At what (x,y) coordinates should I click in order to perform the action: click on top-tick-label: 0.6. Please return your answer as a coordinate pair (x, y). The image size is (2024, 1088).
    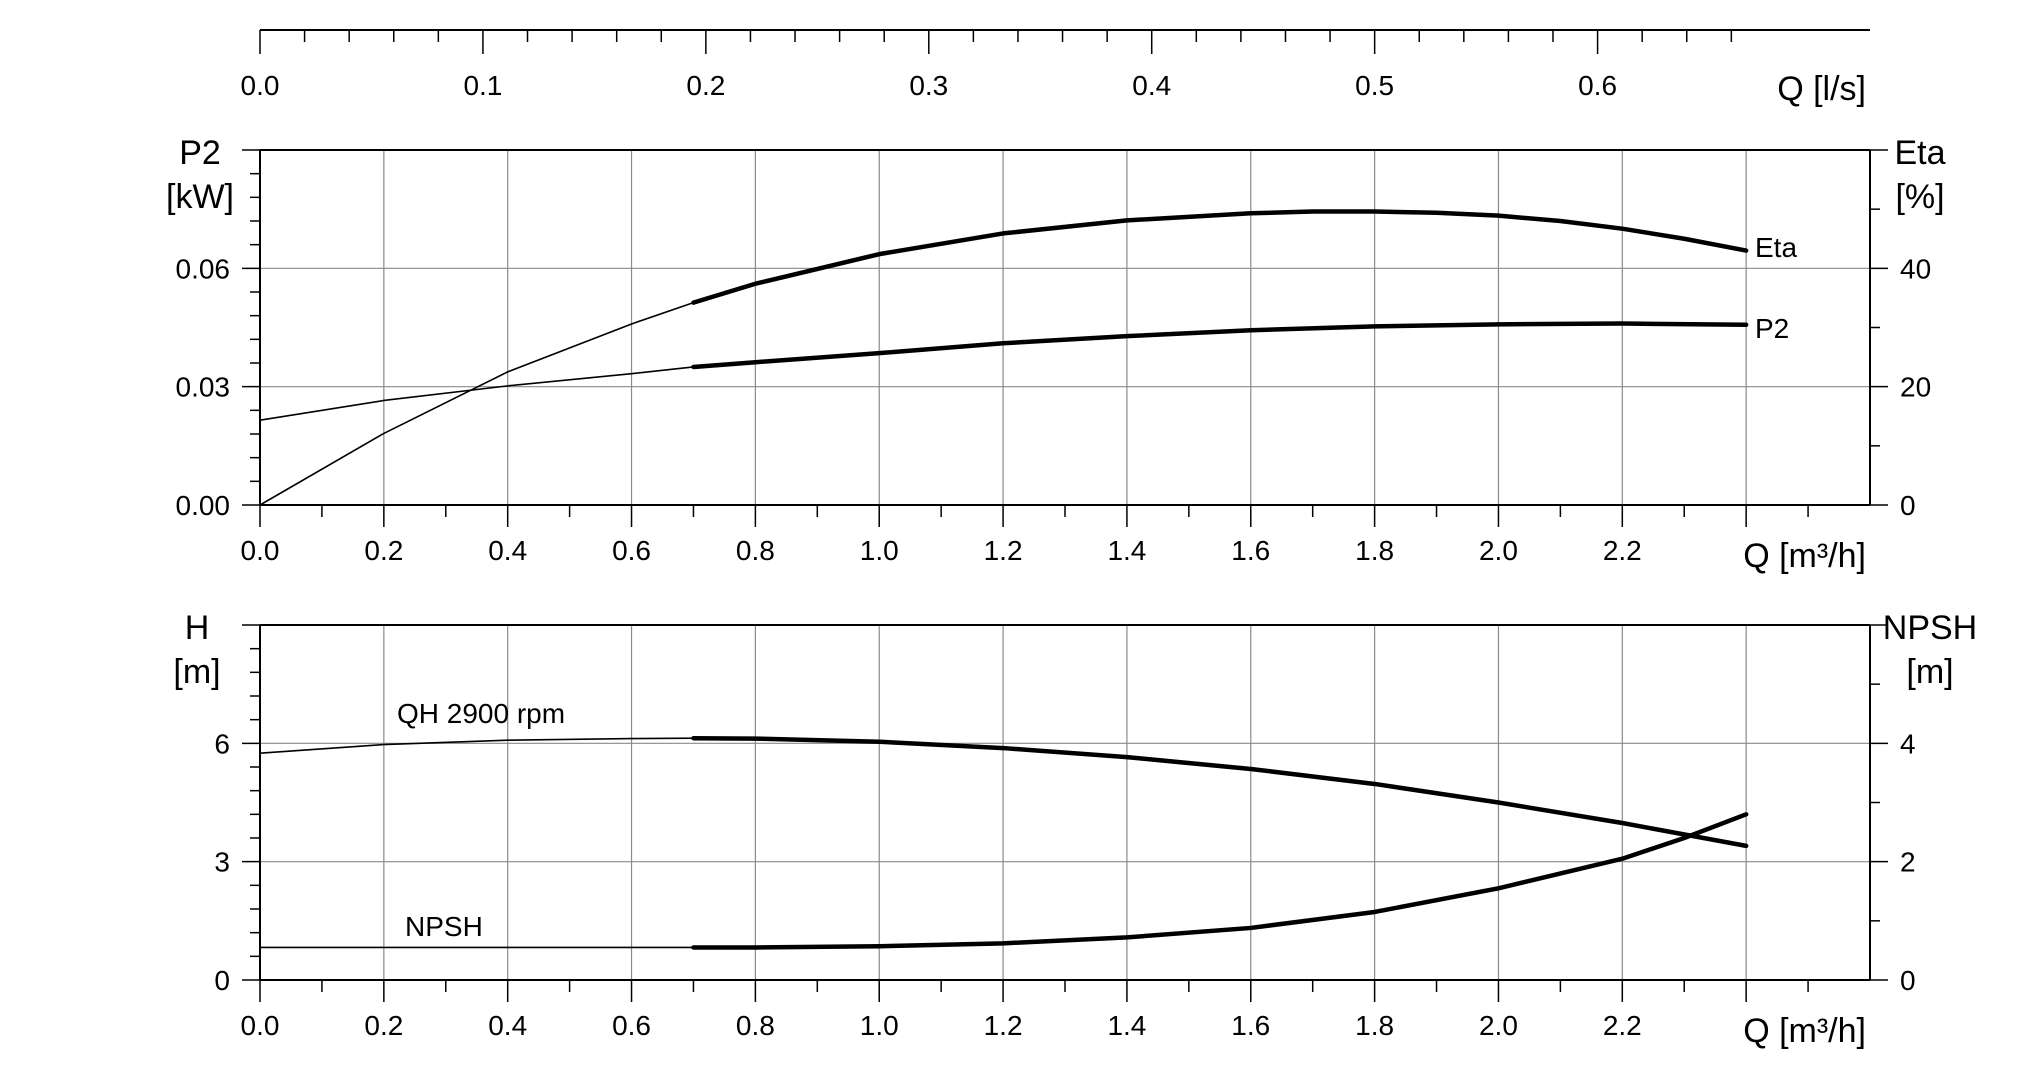
    Looking at the image, I should click on (1597, 85).